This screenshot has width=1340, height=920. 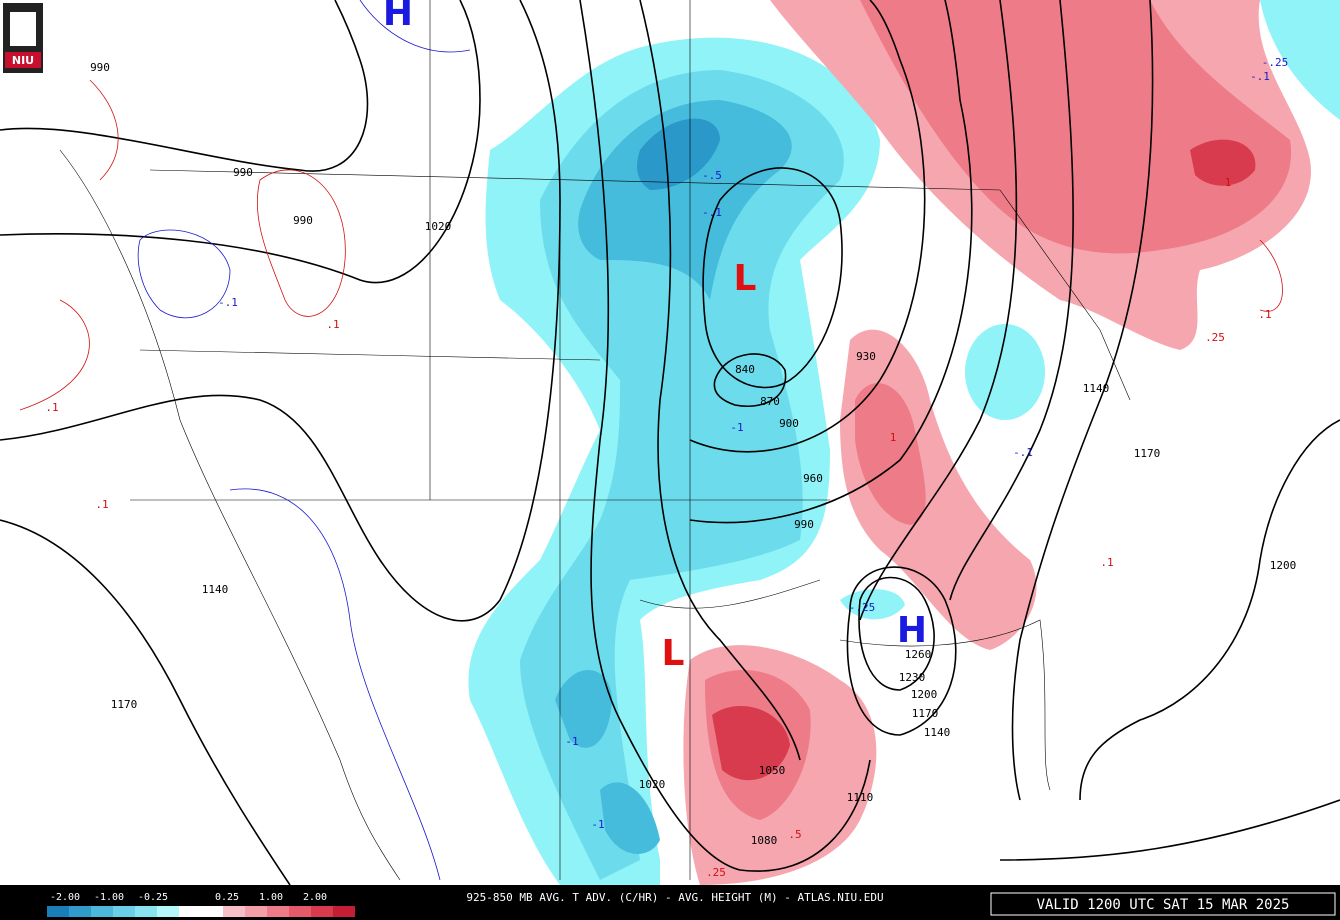 I want to click on colorbar-label: 2.00, so click(x=315, y=897).